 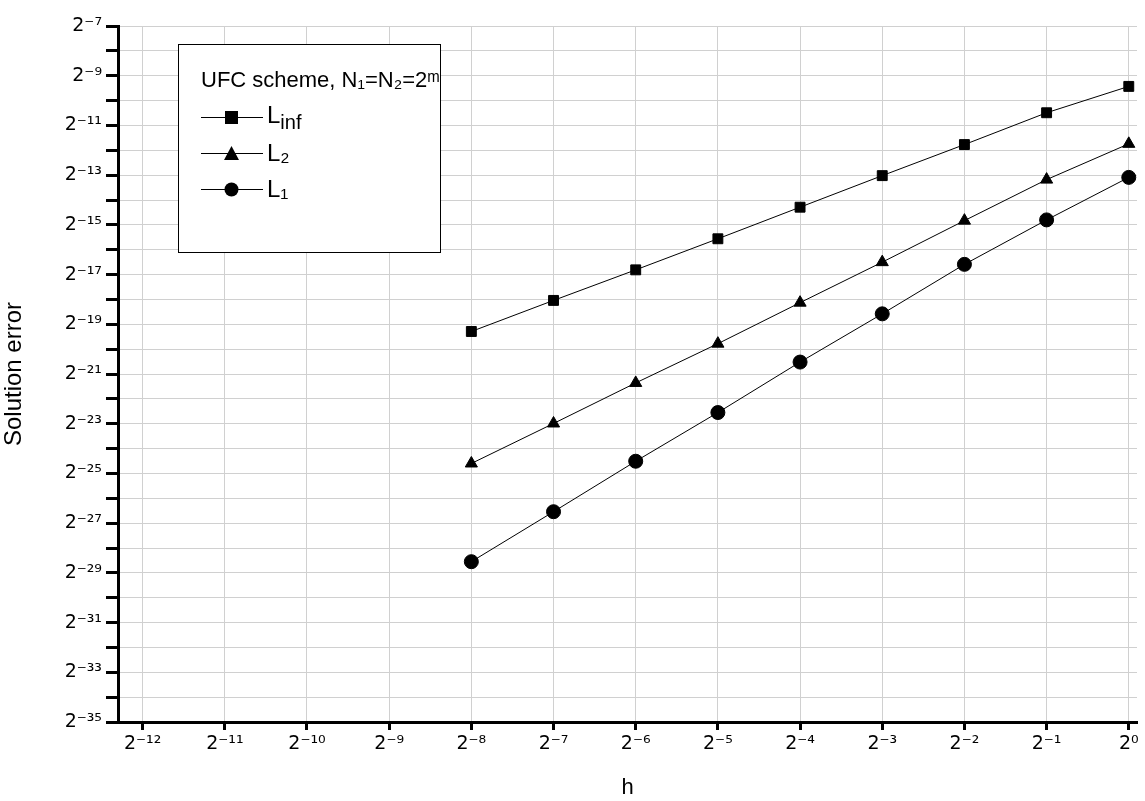 I want to click on y-tick-label: 2⁻⁷, so click(x=87, y=23).